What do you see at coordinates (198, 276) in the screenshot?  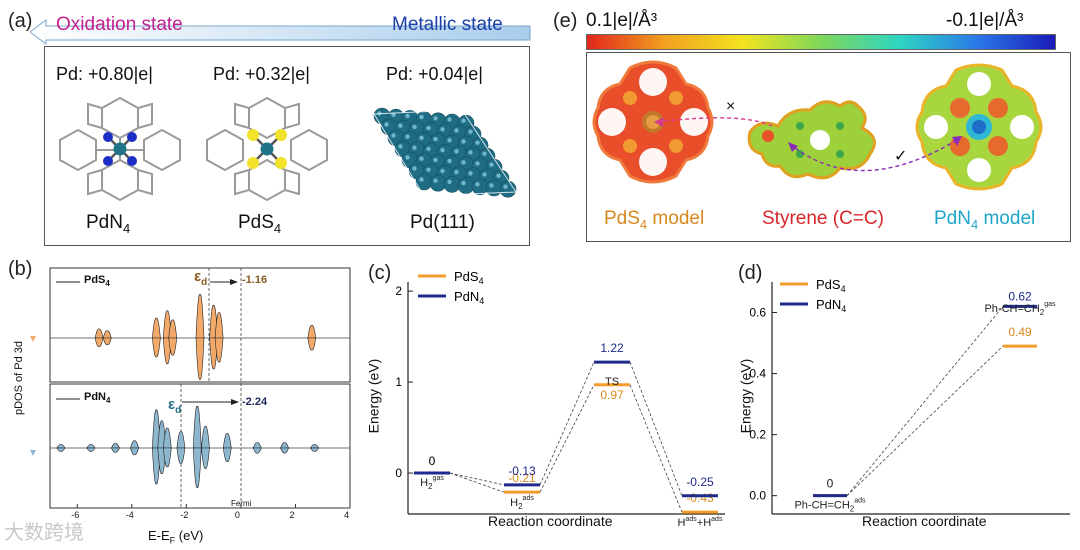 I see `pds4-eps: ε` at bounding box center [198, 276].